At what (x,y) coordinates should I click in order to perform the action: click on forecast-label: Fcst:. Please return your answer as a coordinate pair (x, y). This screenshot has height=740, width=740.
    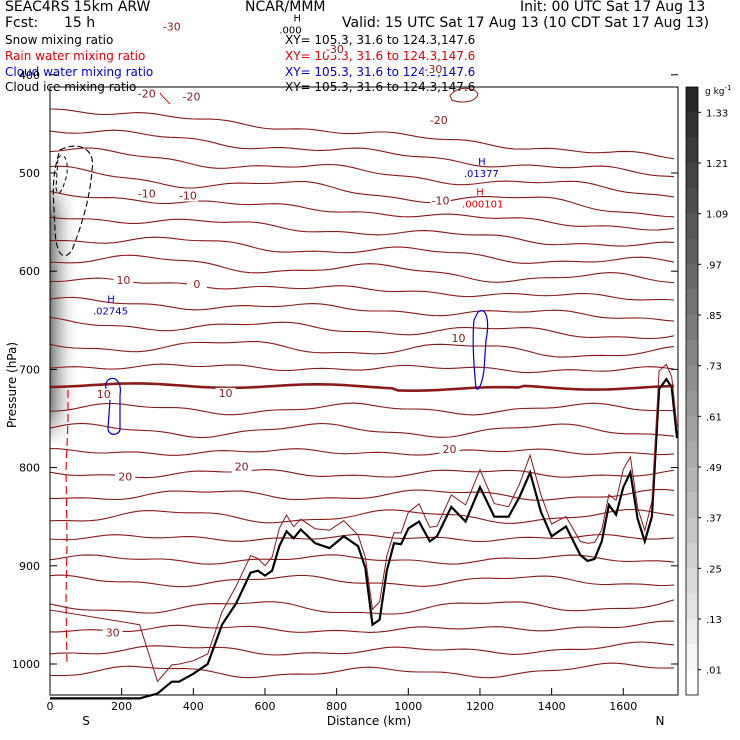
    Looking at the image, I should click on (22, 23).